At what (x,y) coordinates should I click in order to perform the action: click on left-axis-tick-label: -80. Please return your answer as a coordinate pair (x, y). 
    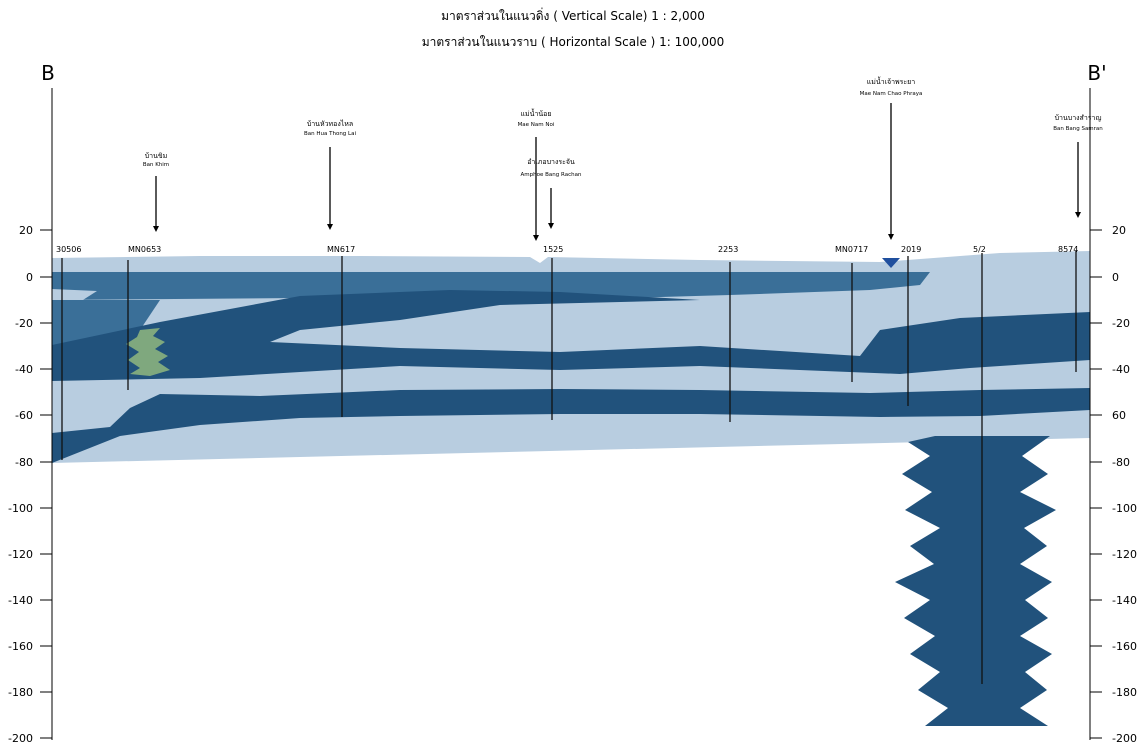
    Looking at the image, I should click on (24, 462).